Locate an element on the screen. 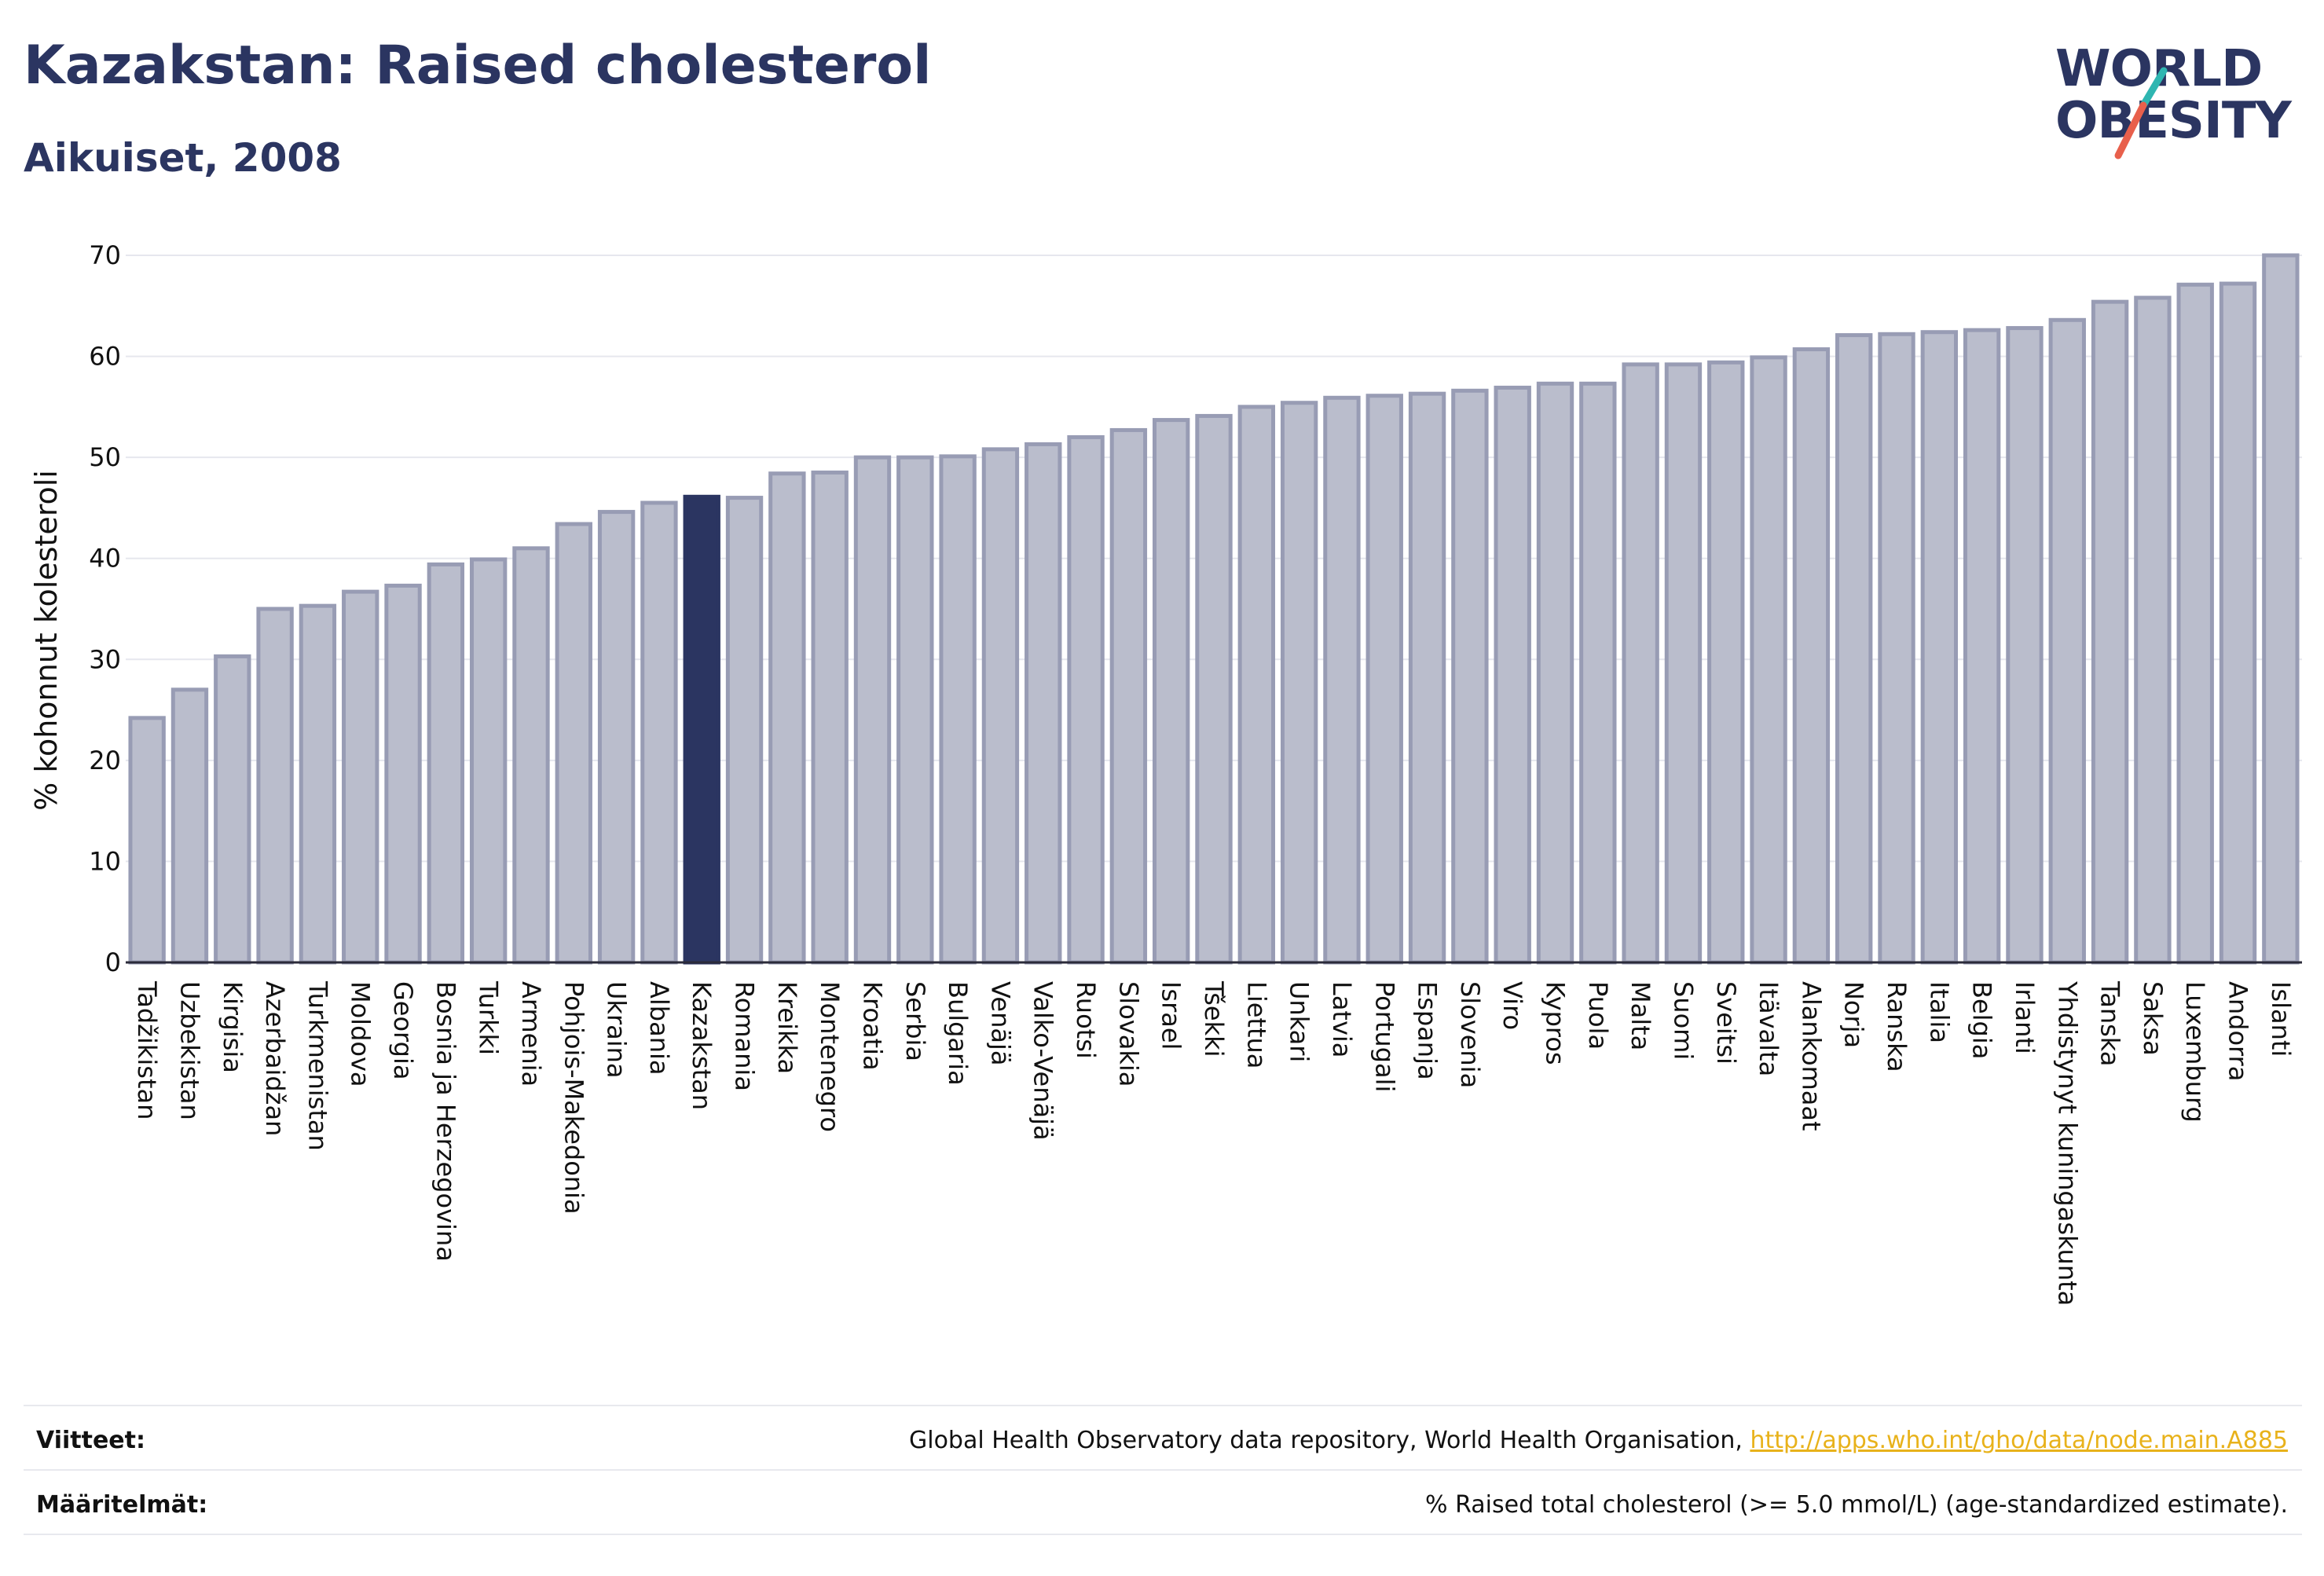 The width and height of the screenshot is (2324, 1576). bar-malta is located at coordinates (1640, 663).